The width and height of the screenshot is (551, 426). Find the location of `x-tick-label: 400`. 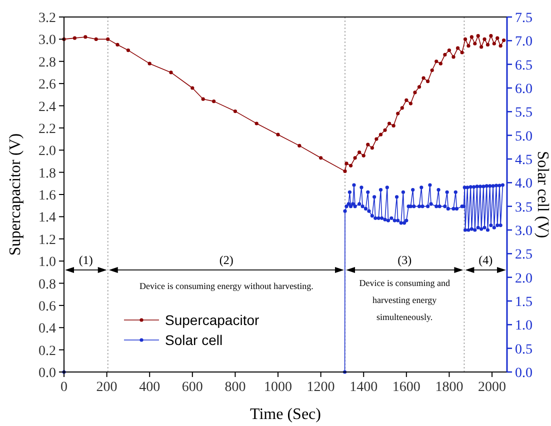

x-tick-label: 400 is located at coordinates (149, 387).